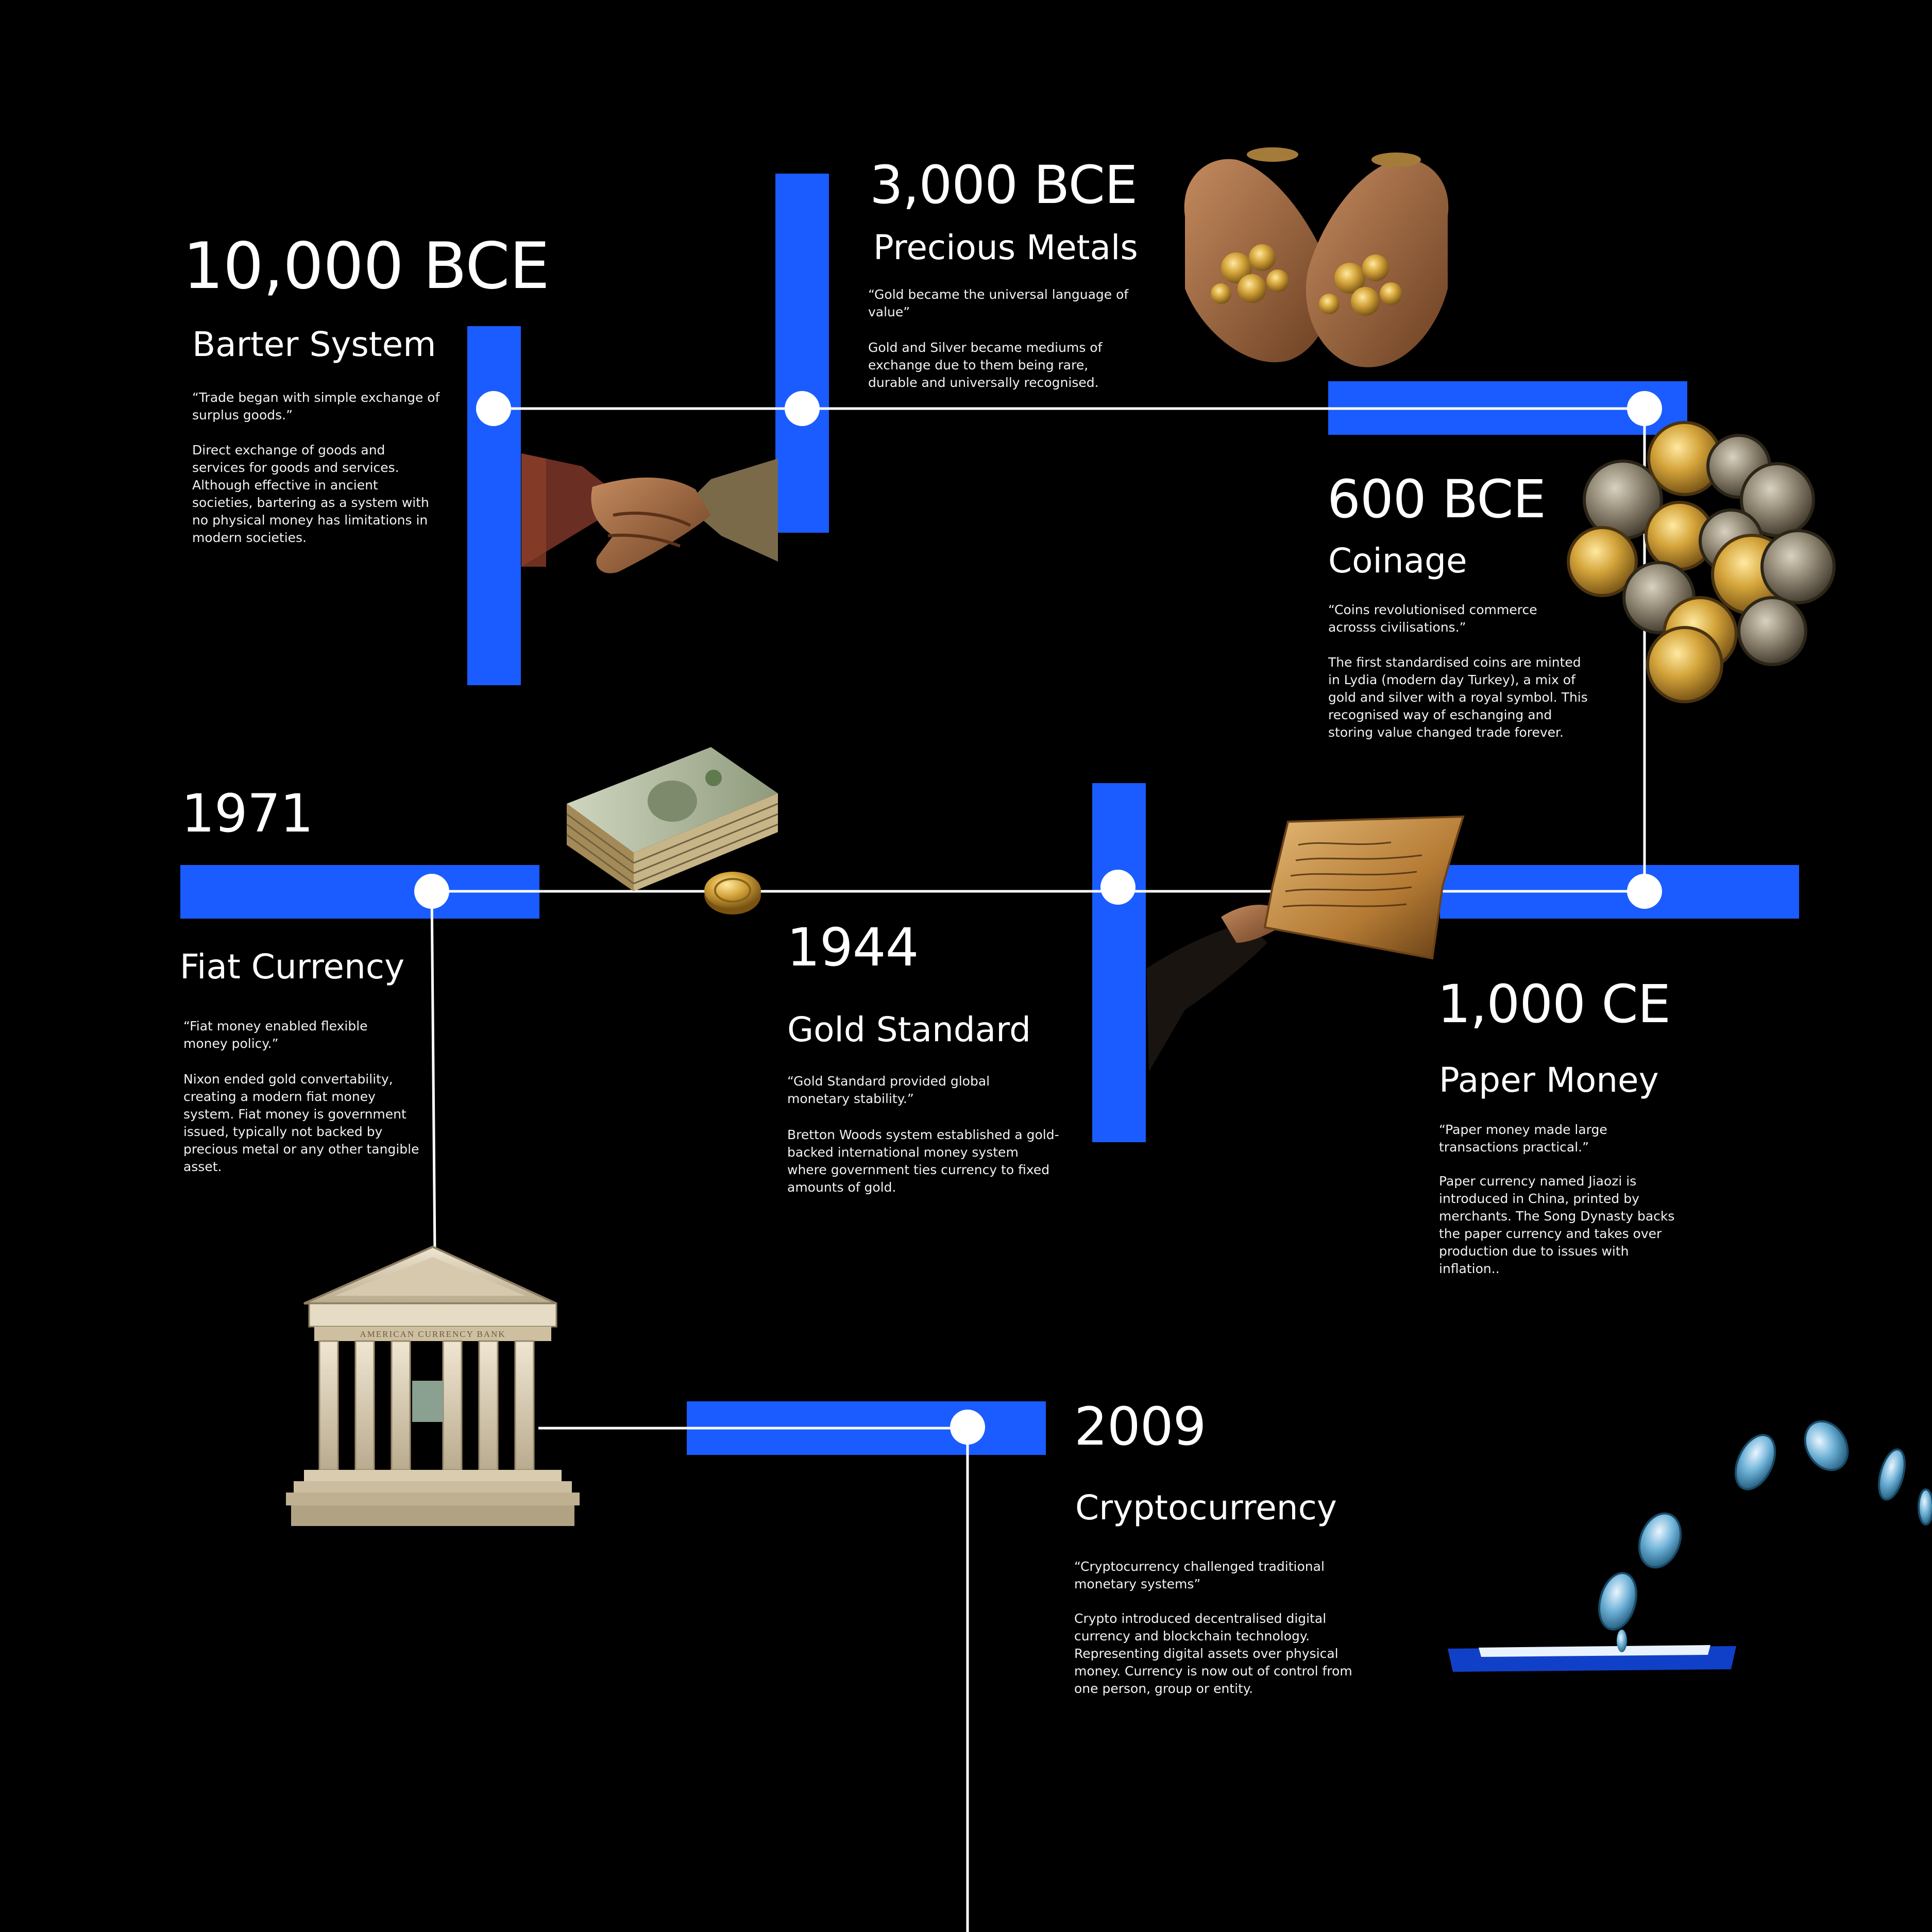 This screenshot has height=1932, width=1932. I want to click on era-title-crypto: Cryptocurrency, so click(1206, 1508).